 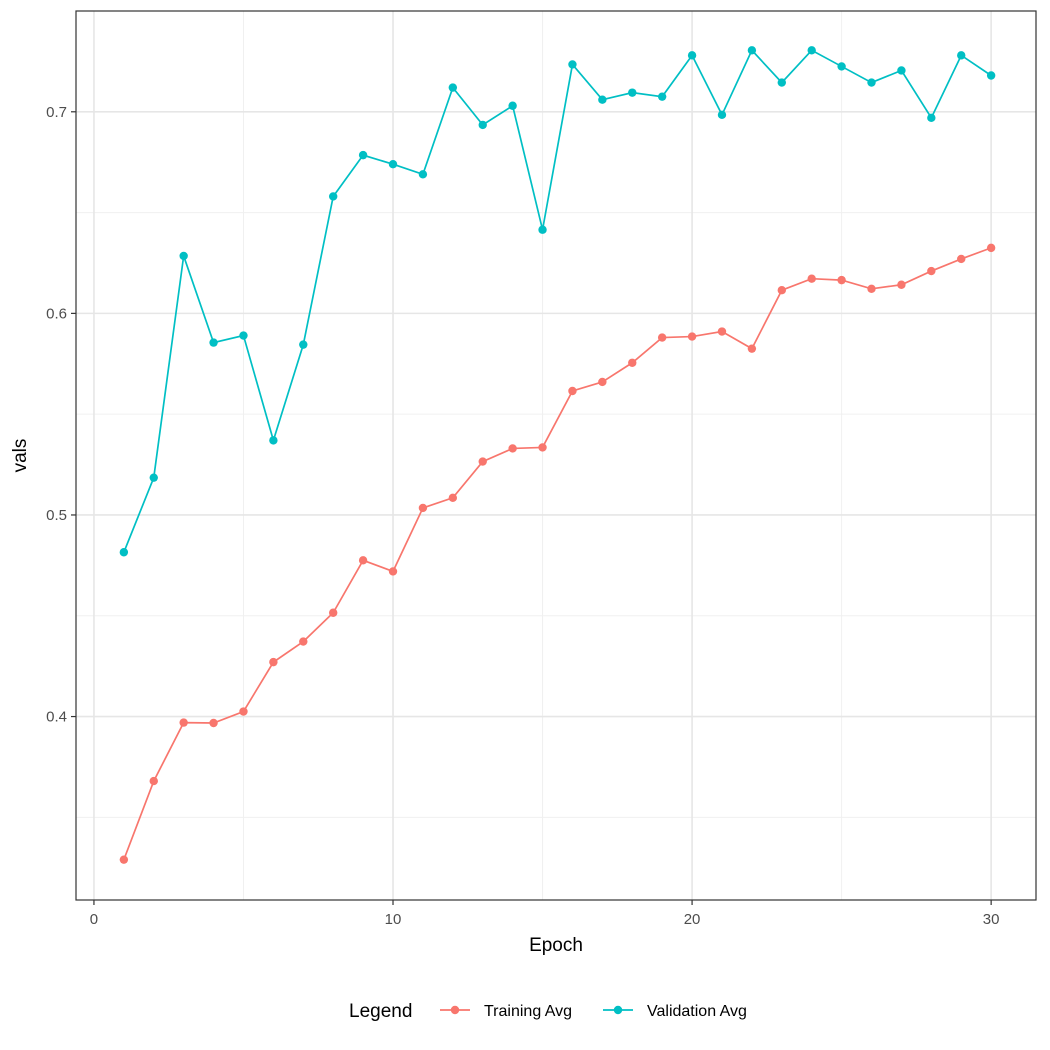 What do you see at coordinates (697, 1011) in the screenshot?
I see `legend-label: Validation Avg` at bounding box center [697, 1011].